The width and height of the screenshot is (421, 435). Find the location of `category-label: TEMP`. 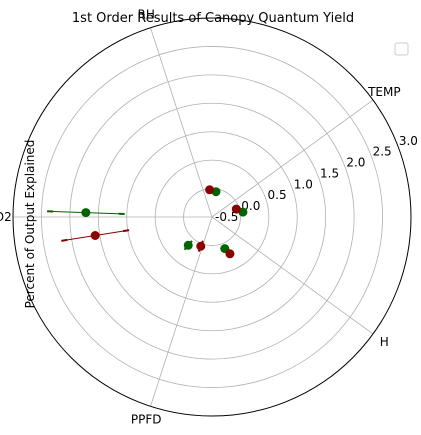

category-label: TEMP is located at coordinates (384, 92).